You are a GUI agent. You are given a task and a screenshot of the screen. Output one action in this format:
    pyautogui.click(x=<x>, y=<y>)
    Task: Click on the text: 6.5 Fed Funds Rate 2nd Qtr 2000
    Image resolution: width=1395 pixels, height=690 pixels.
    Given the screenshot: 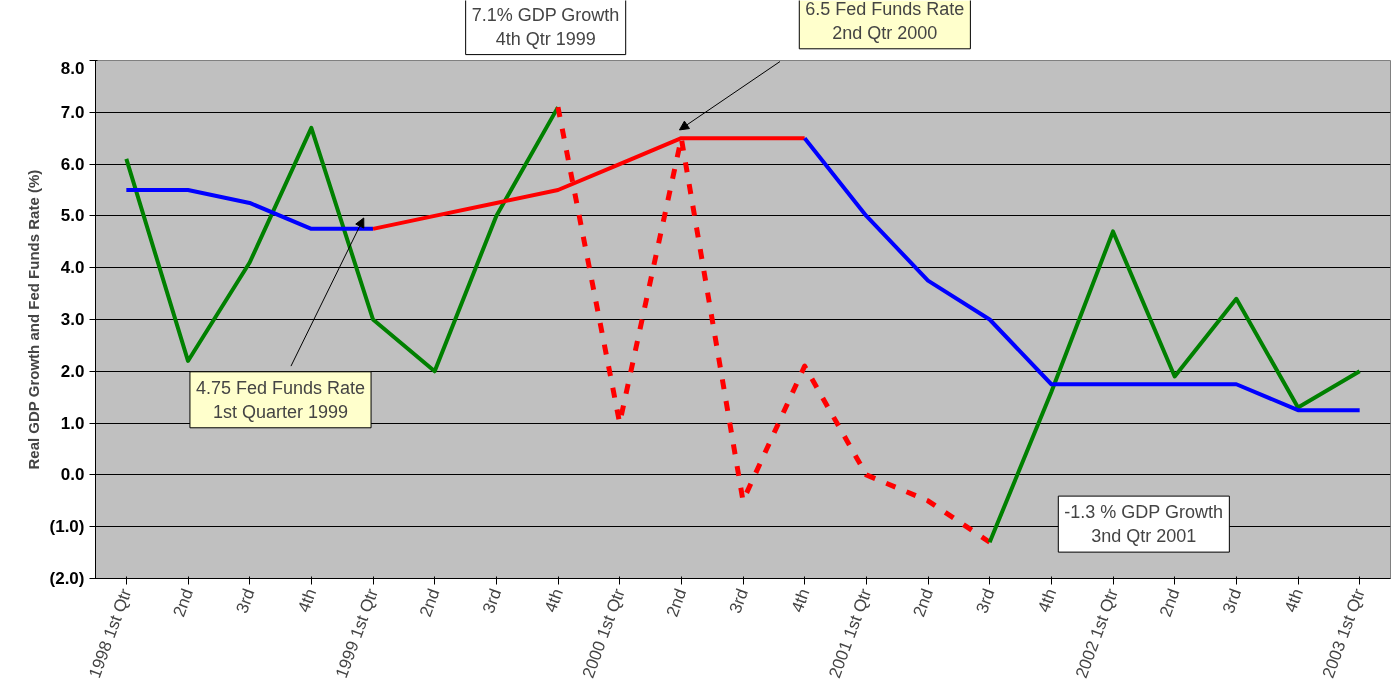 What is the action you would take?
    pyautogui.click(x=885, y=21)
    